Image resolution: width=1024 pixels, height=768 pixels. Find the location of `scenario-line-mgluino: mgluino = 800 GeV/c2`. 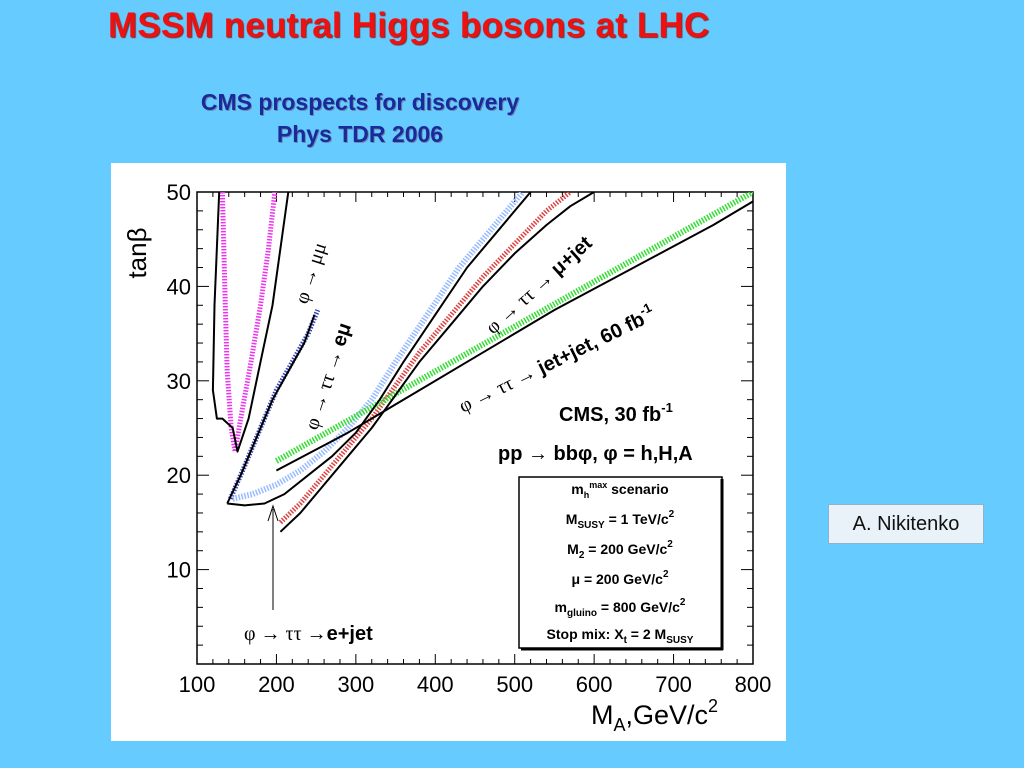

scenario-line-mgluino: mgluino = 800 GeV/c2 is located at coordinates (620, 608).